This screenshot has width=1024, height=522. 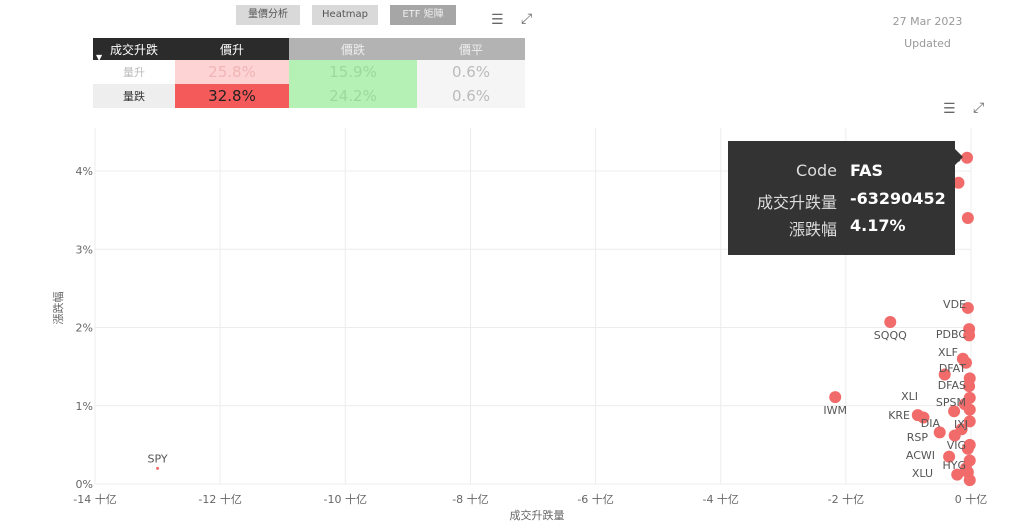 What do you see at coordinates (959, 157) in the screenshot?
I see `tooltip-arrow` at bounding box center [959, 157].